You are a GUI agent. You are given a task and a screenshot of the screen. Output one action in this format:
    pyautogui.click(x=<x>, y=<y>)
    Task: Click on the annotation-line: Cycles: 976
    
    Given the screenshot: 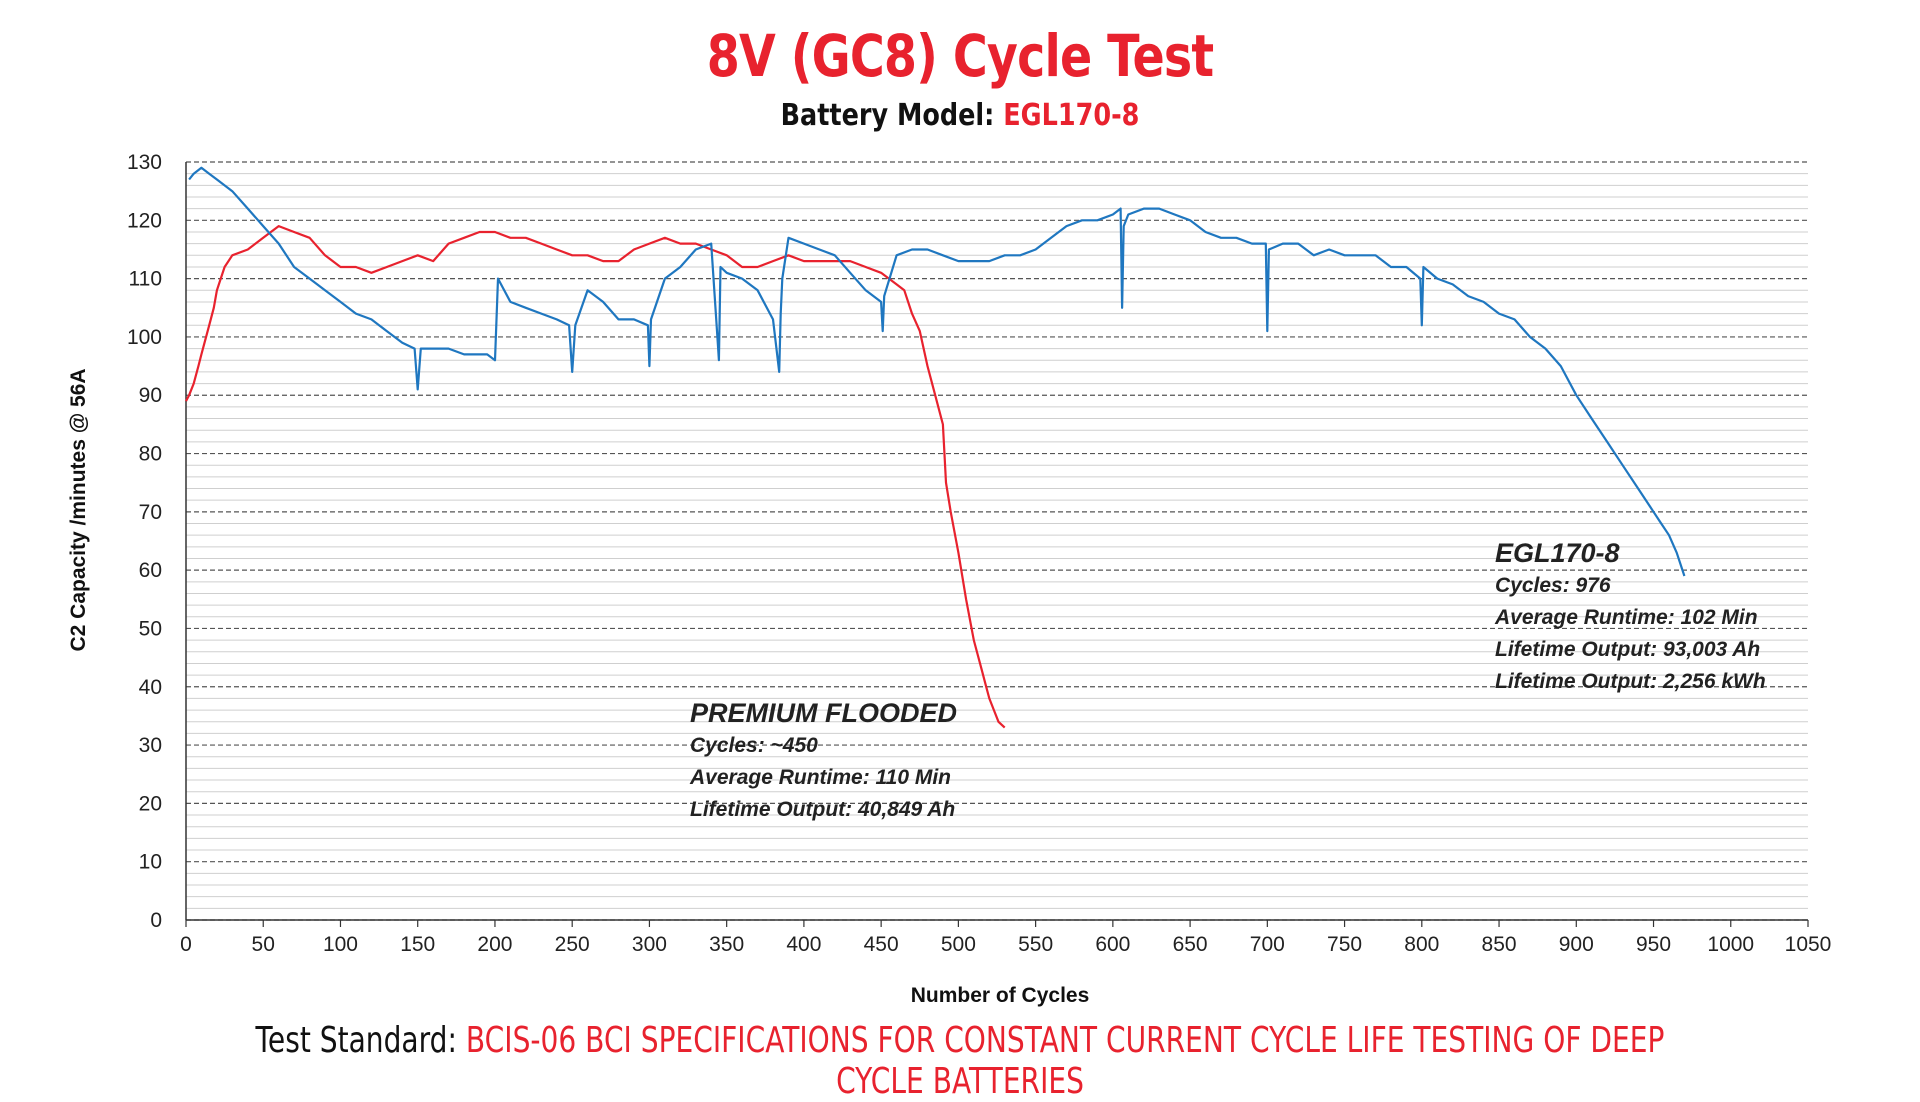 What is the action you would take?
    pyautogui.click(x=1553, y=585)
    